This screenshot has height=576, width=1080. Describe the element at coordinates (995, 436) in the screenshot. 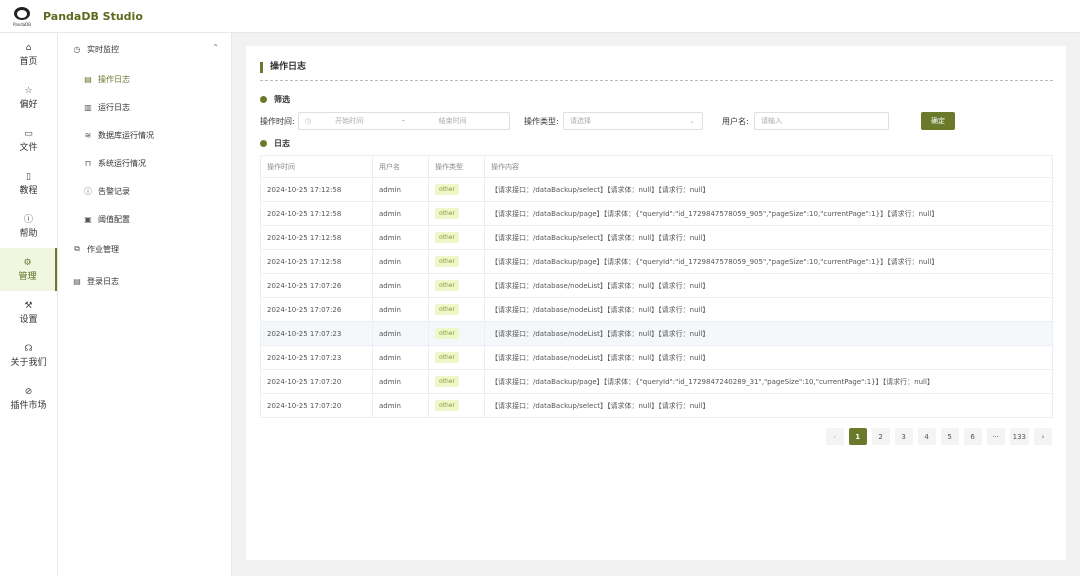

I see `page-button: ···` at that location.